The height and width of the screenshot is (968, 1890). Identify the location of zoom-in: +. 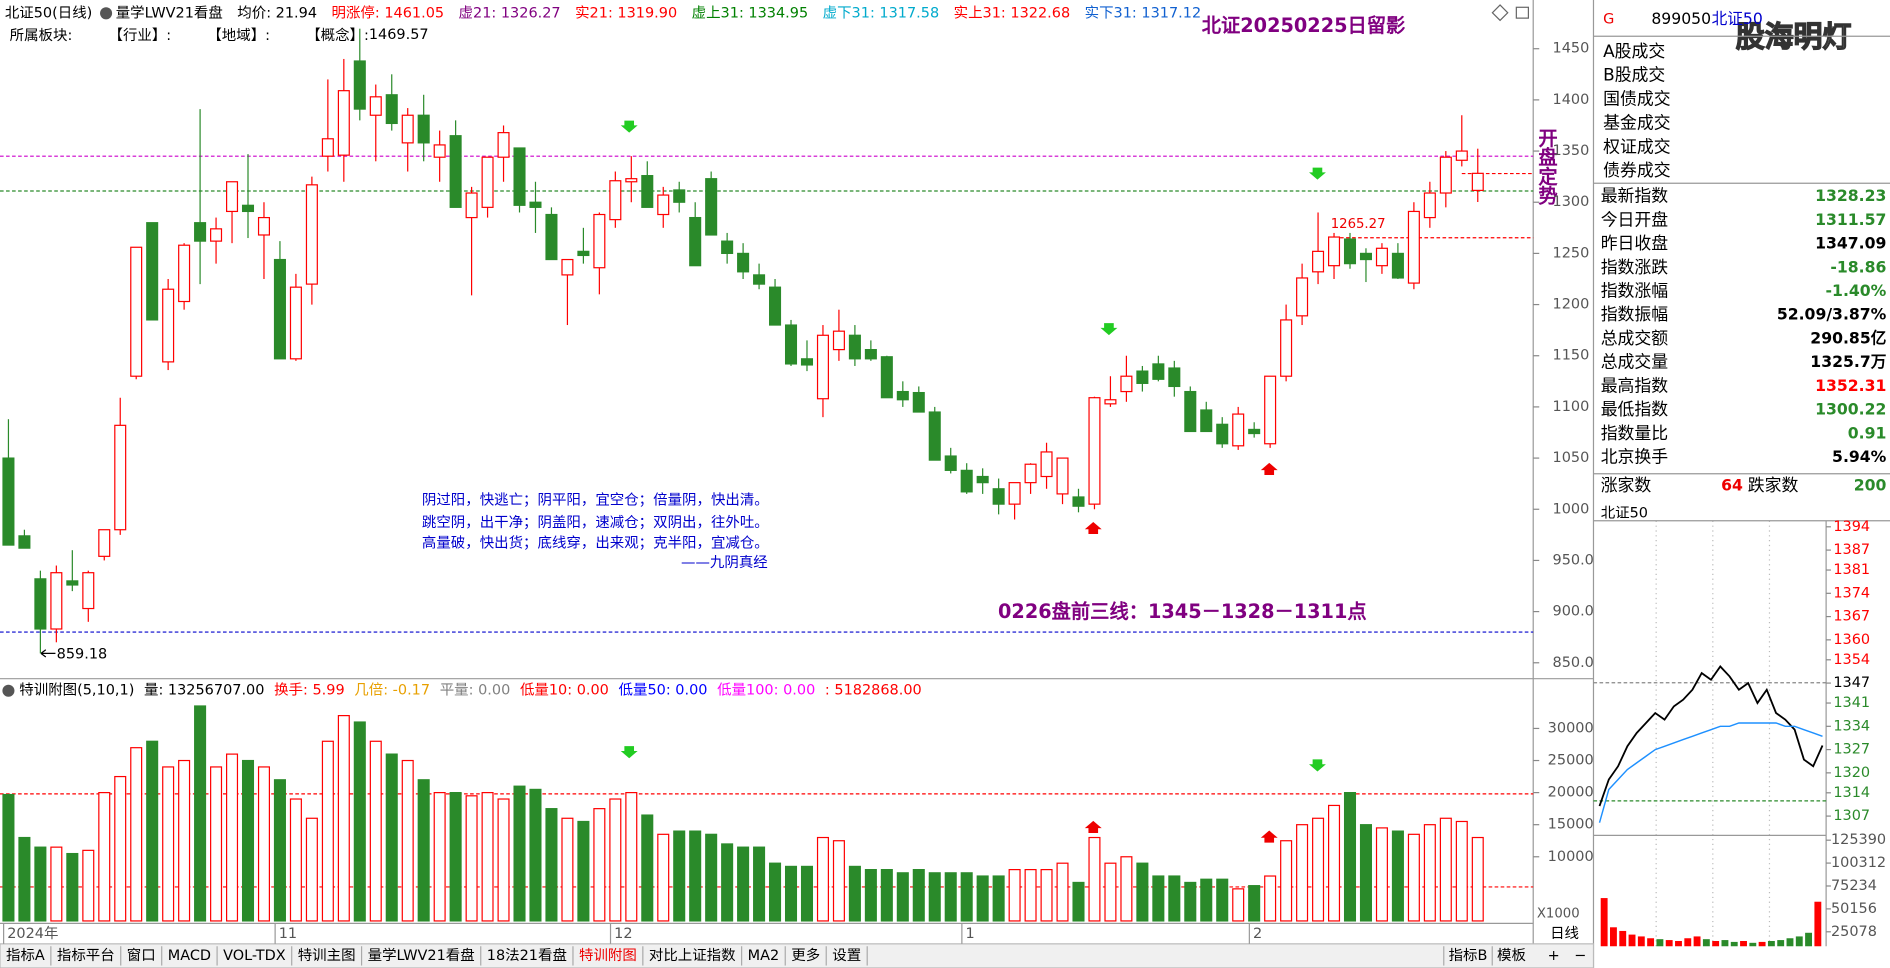
(1554, 956).